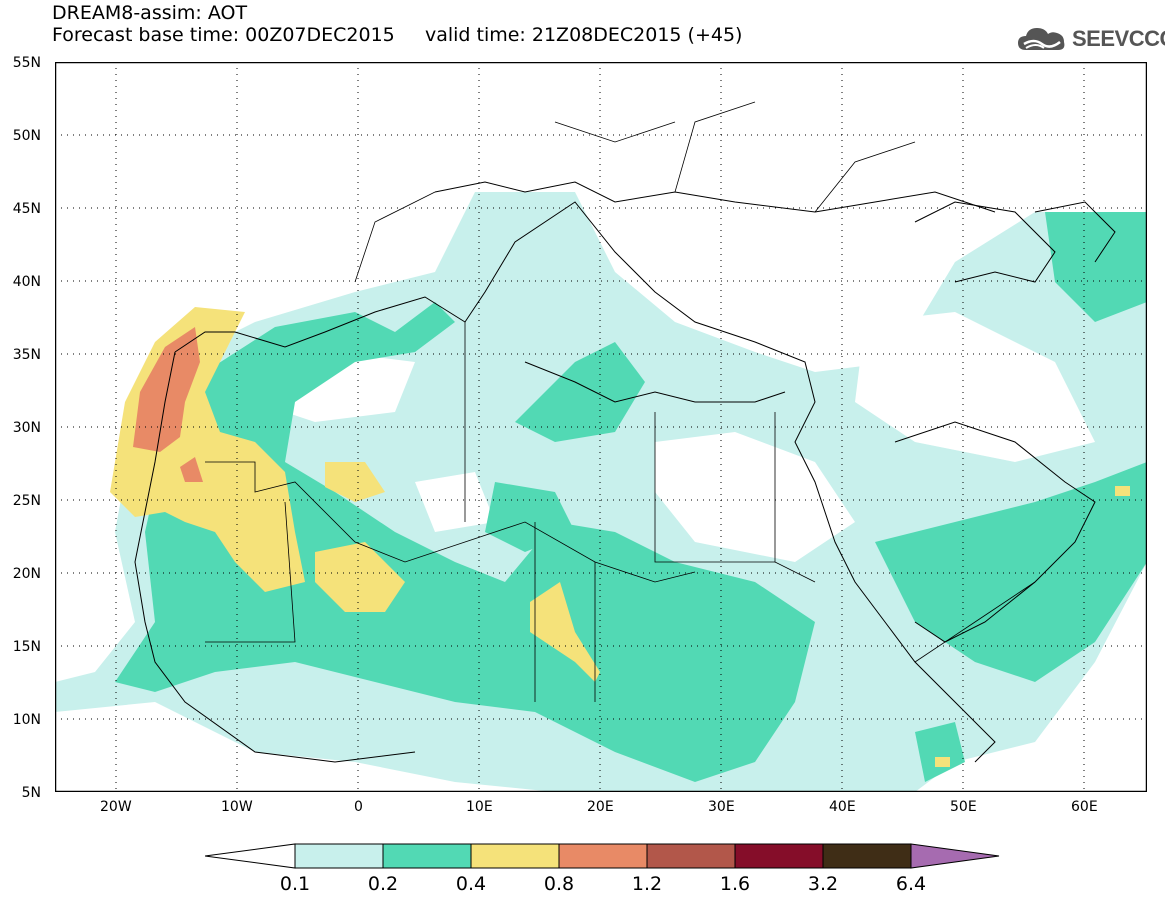 Image resolution: width=1165 pixels, height=905 pixels. What do you see at coordinates (295, 884) in the screenshot?
I see `colorbar-label: 0.1` at bounding box center [295, 884].